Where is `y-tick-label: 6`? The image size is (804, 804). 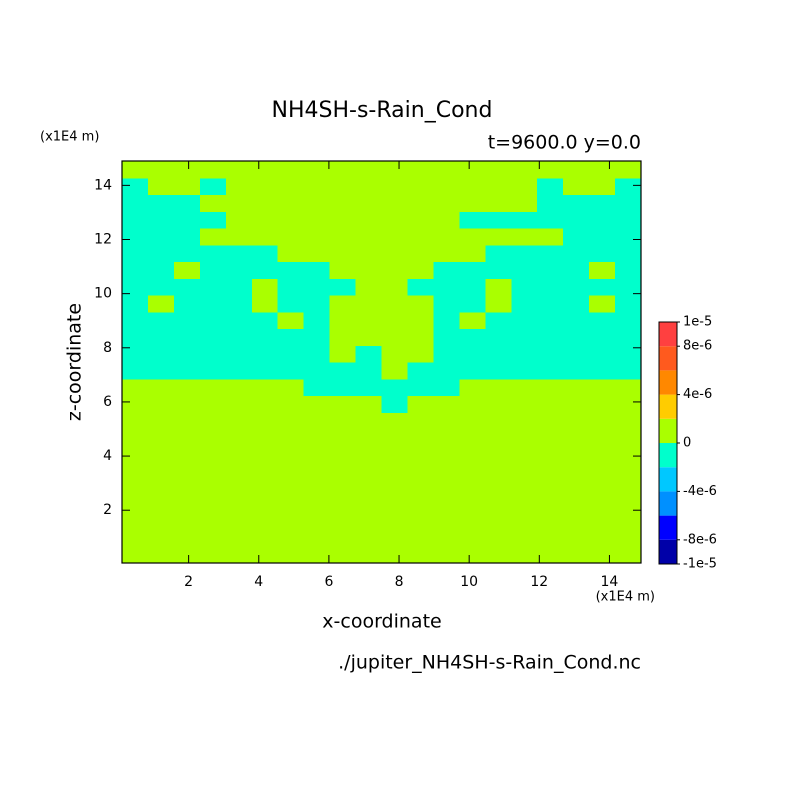
y-tick-label: 6 is located at coordinates (107, 402).